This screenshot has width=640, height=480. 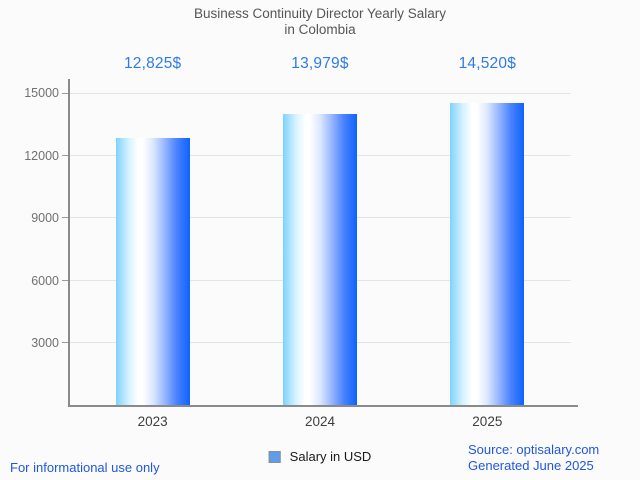 I want to click on y-tick-label-9000: 9000, so click(x=45, y=218).